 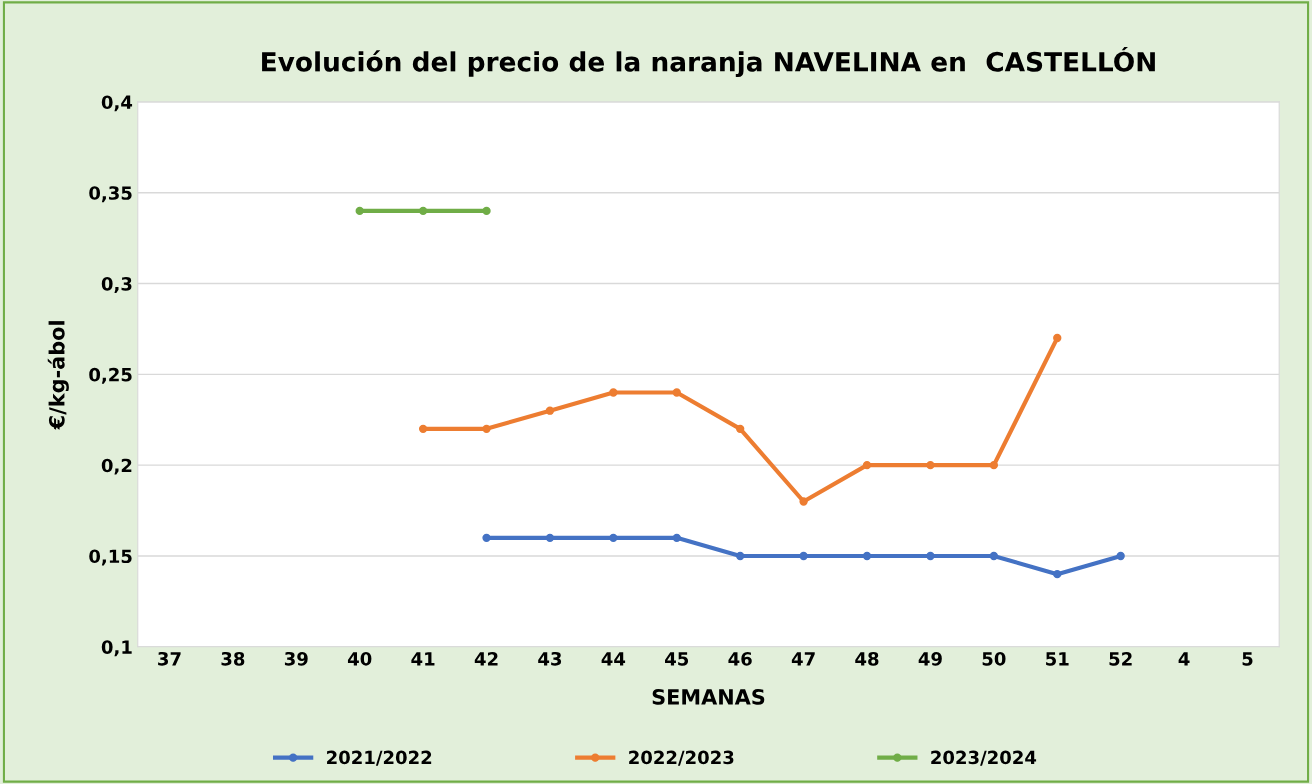 What do you see at coordinates (379, 758) in the screenshot?
I see `legend-label: 2021/2022` at bounding box center [379, 758].